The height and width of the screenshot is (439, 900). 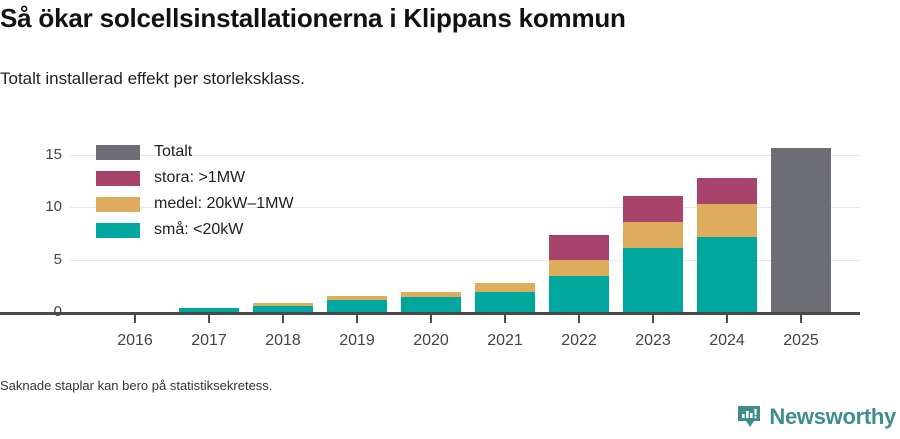 What do you see at coordinates (832, 416) in the screenshot?
I see `logo-wordmark: Newsworthy` at bounding box center [832, 416].